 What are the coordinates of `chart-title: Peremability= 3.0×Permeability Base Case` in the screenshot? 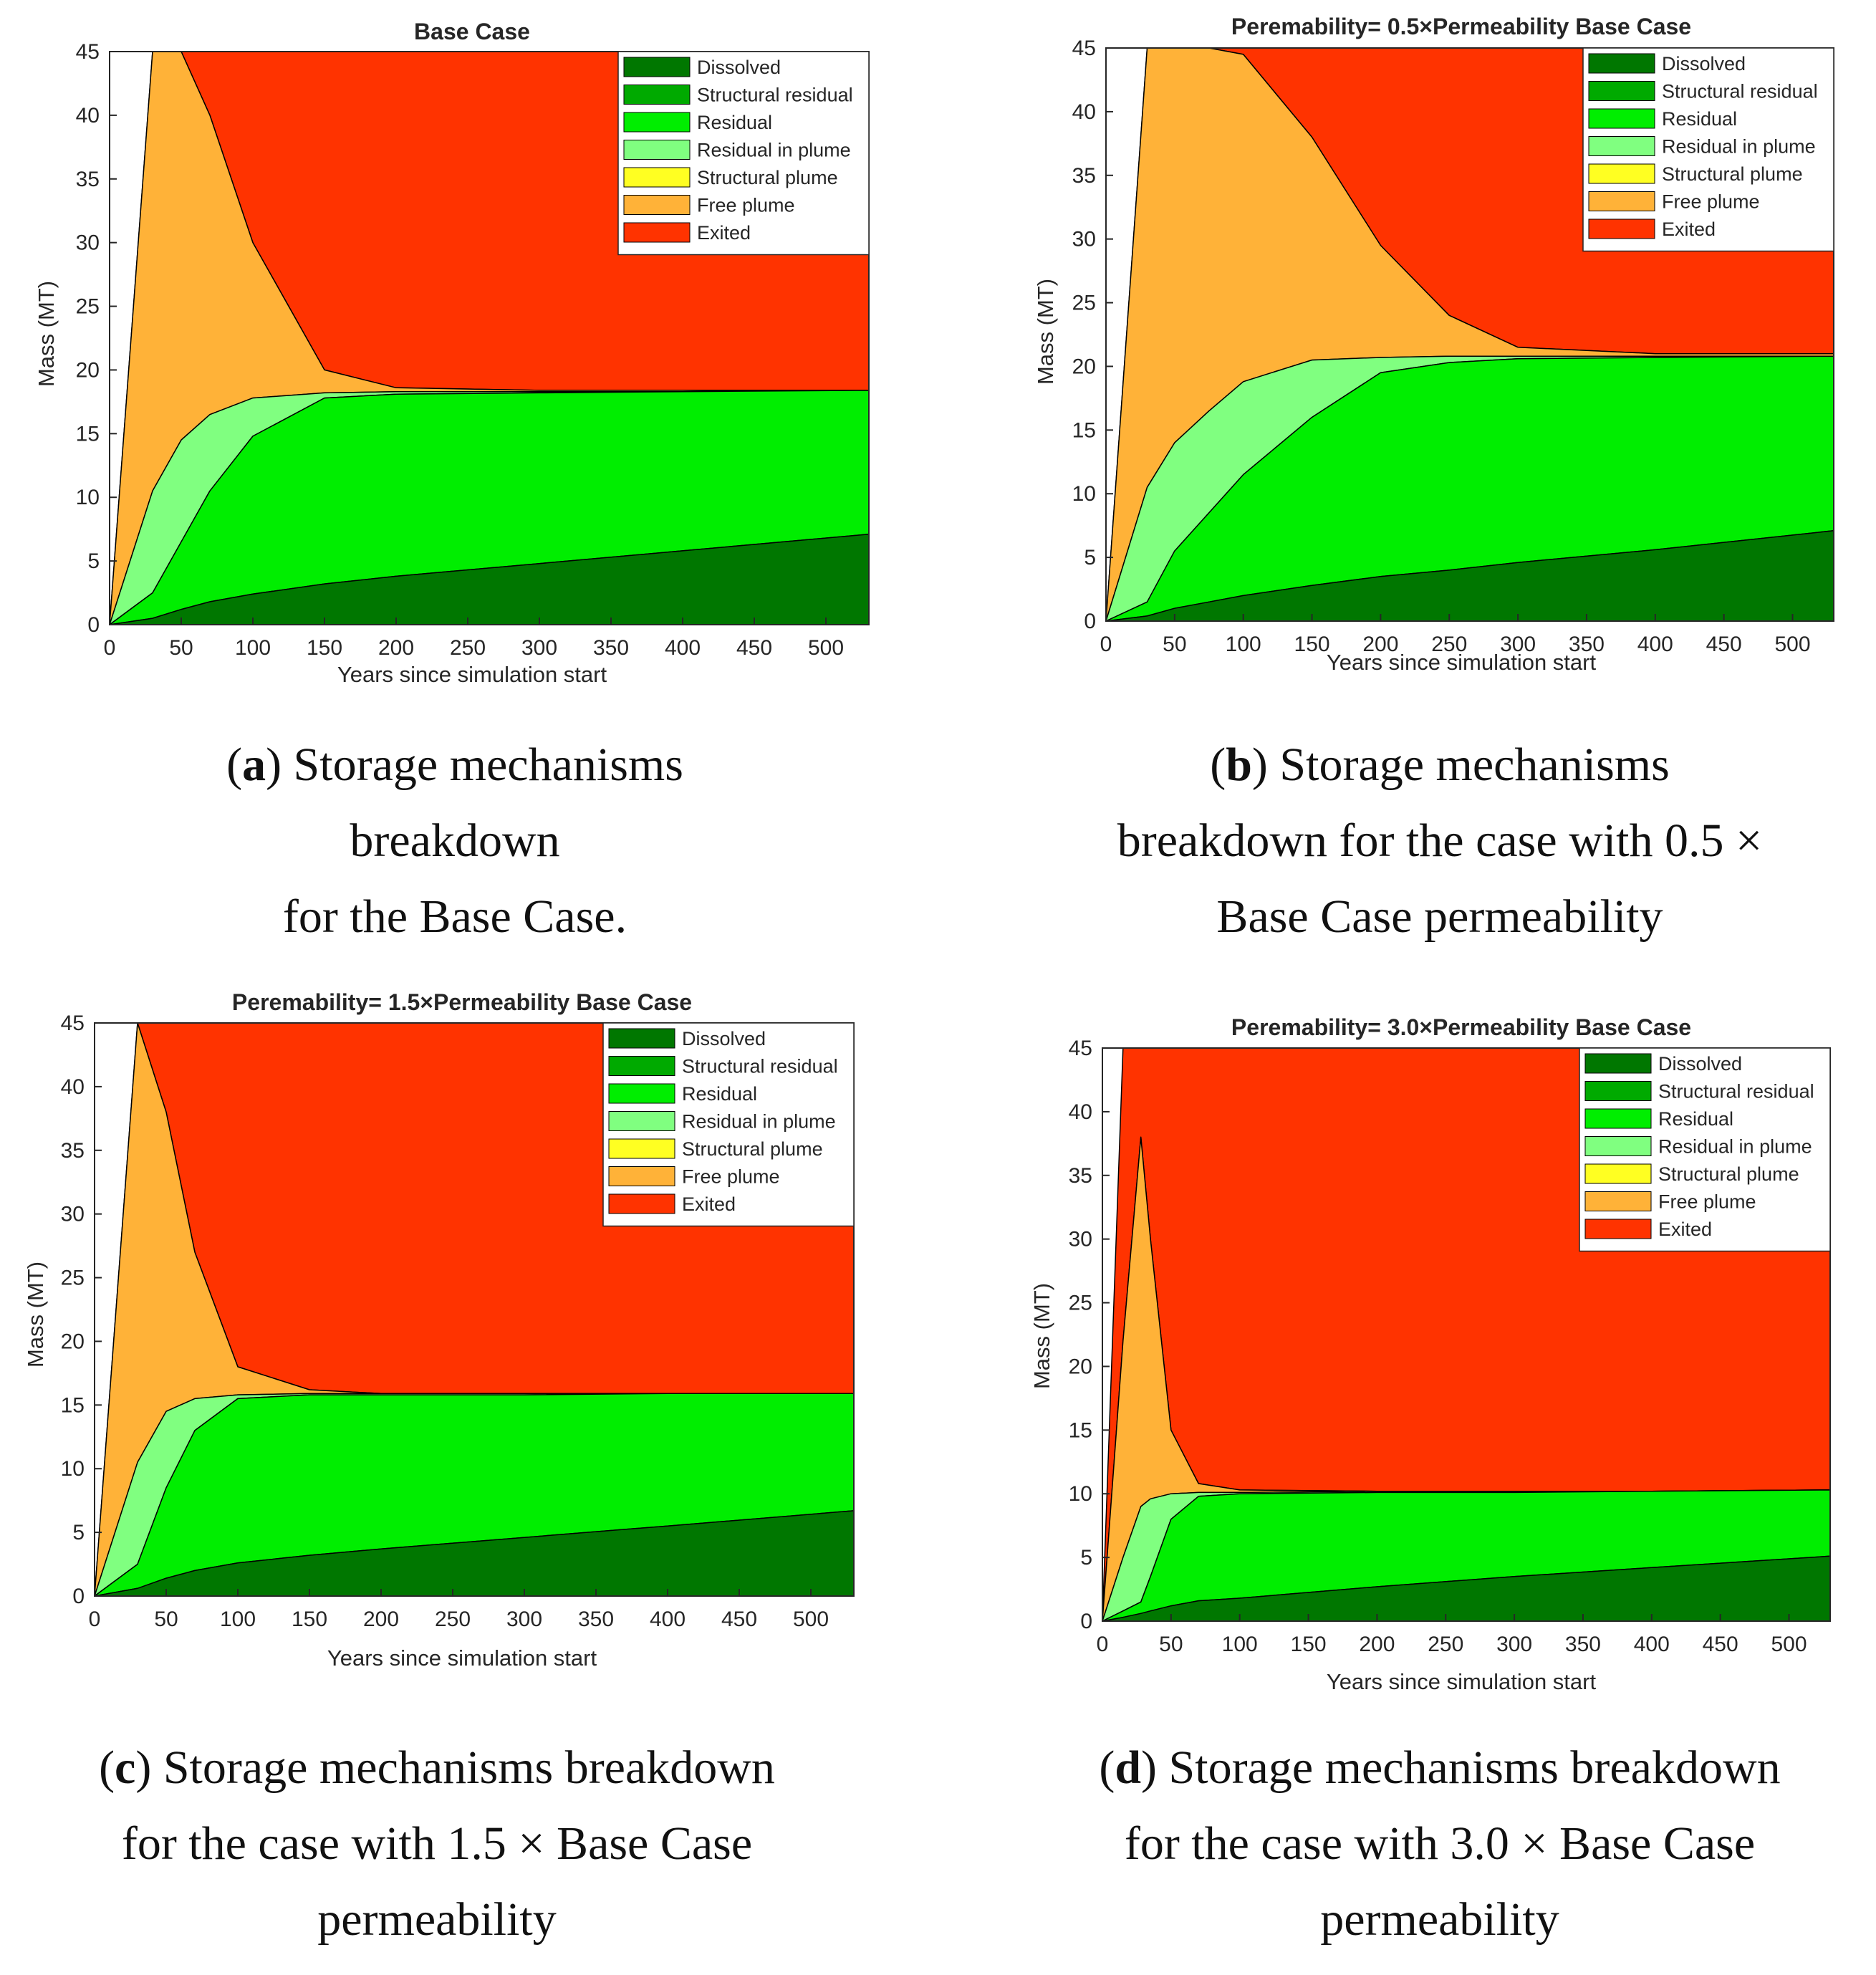 It's located at (1461, 1027).